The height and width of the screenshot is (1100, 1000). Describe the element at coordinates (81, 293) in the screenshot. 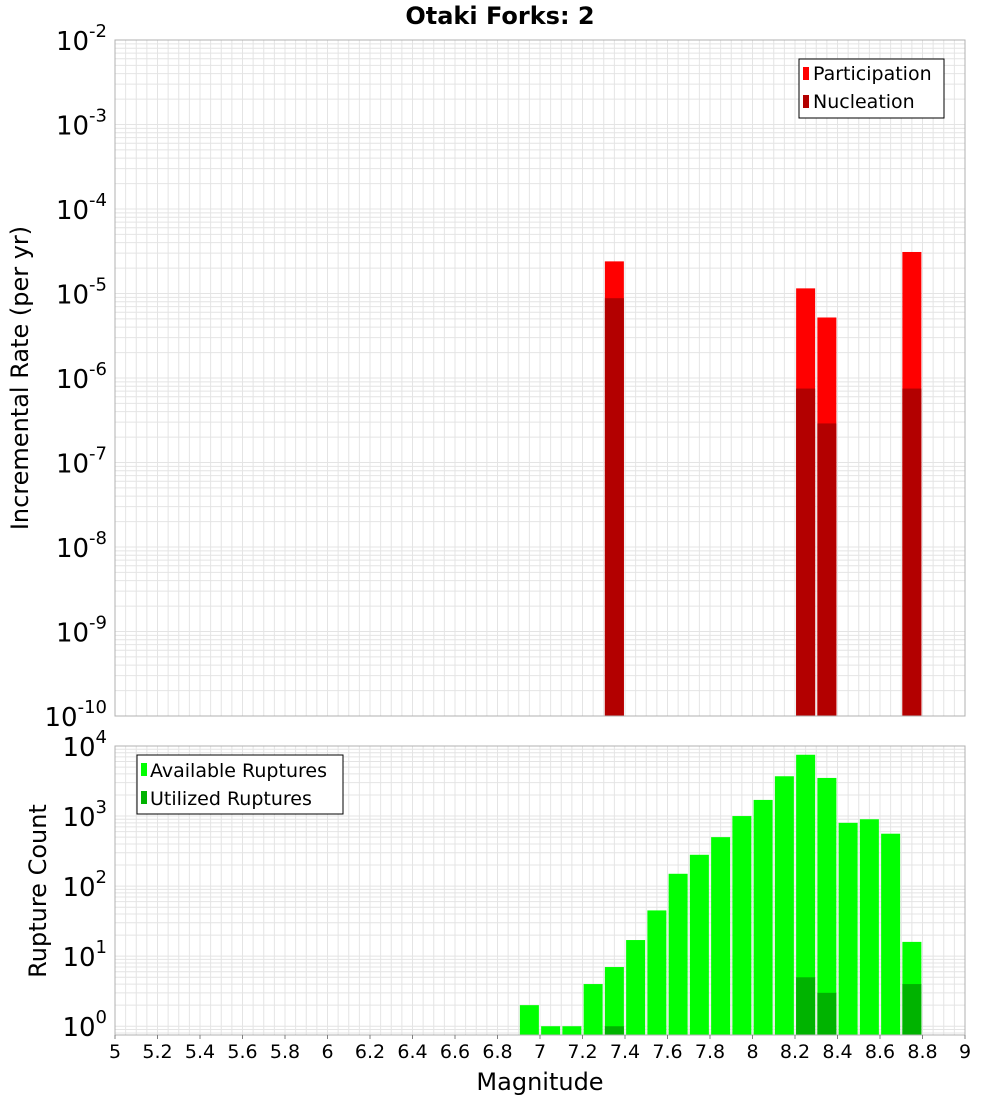

I see `rate-y-tick-label: 10⁻⁵` at that location.